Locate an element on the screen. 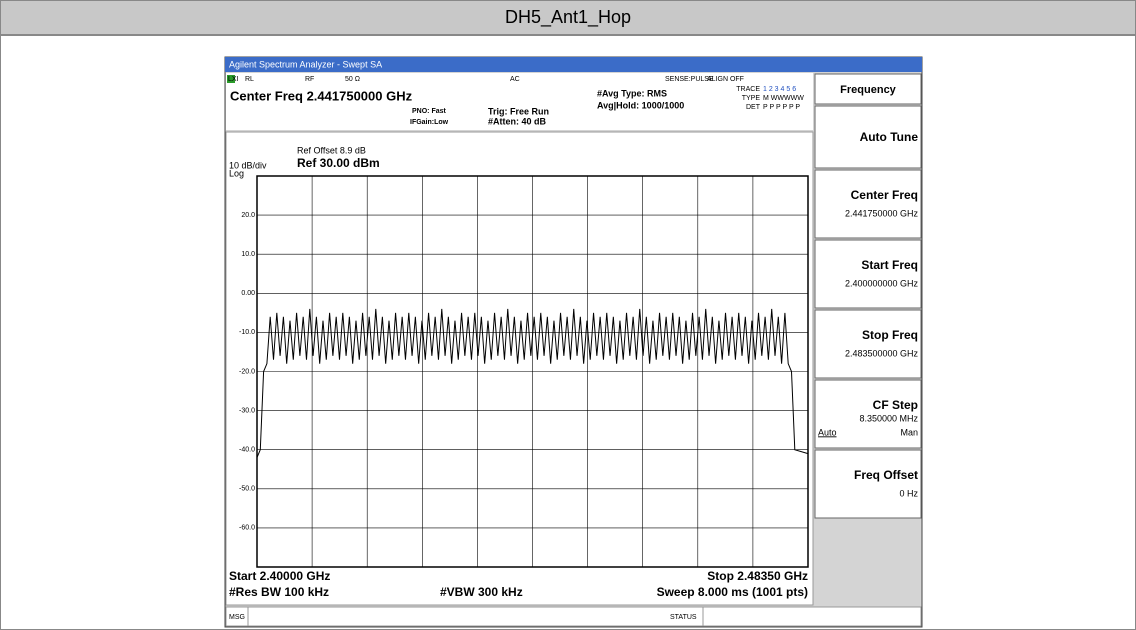  title-bar is located at coordinates (573, 64).